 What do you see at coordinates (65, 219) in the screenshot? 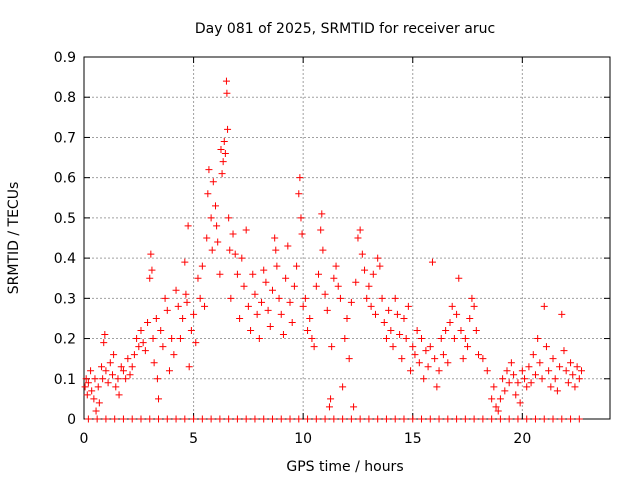
I see `y-tick-label: 0.5` at bounding box center [65, 219].